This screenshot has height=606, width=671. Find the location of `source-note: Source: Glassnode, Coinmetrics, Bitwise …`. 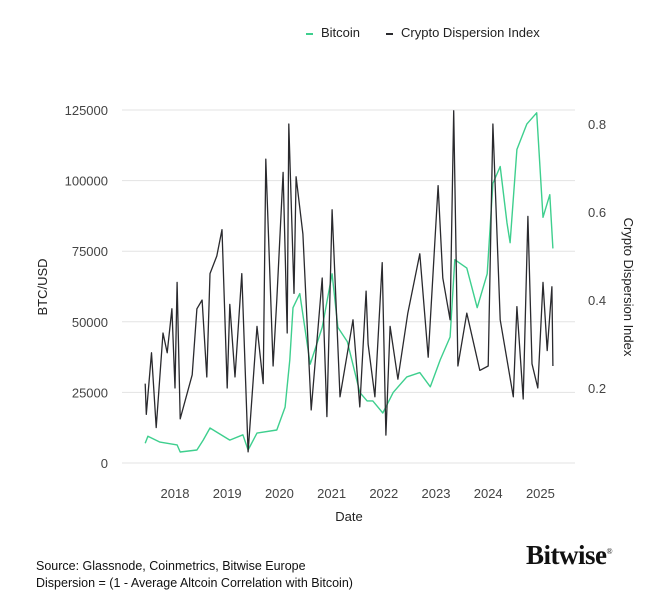

source-note: Source: Glassnode, Coinmetrics, Bitwise … is located at coordinates (194, 575).